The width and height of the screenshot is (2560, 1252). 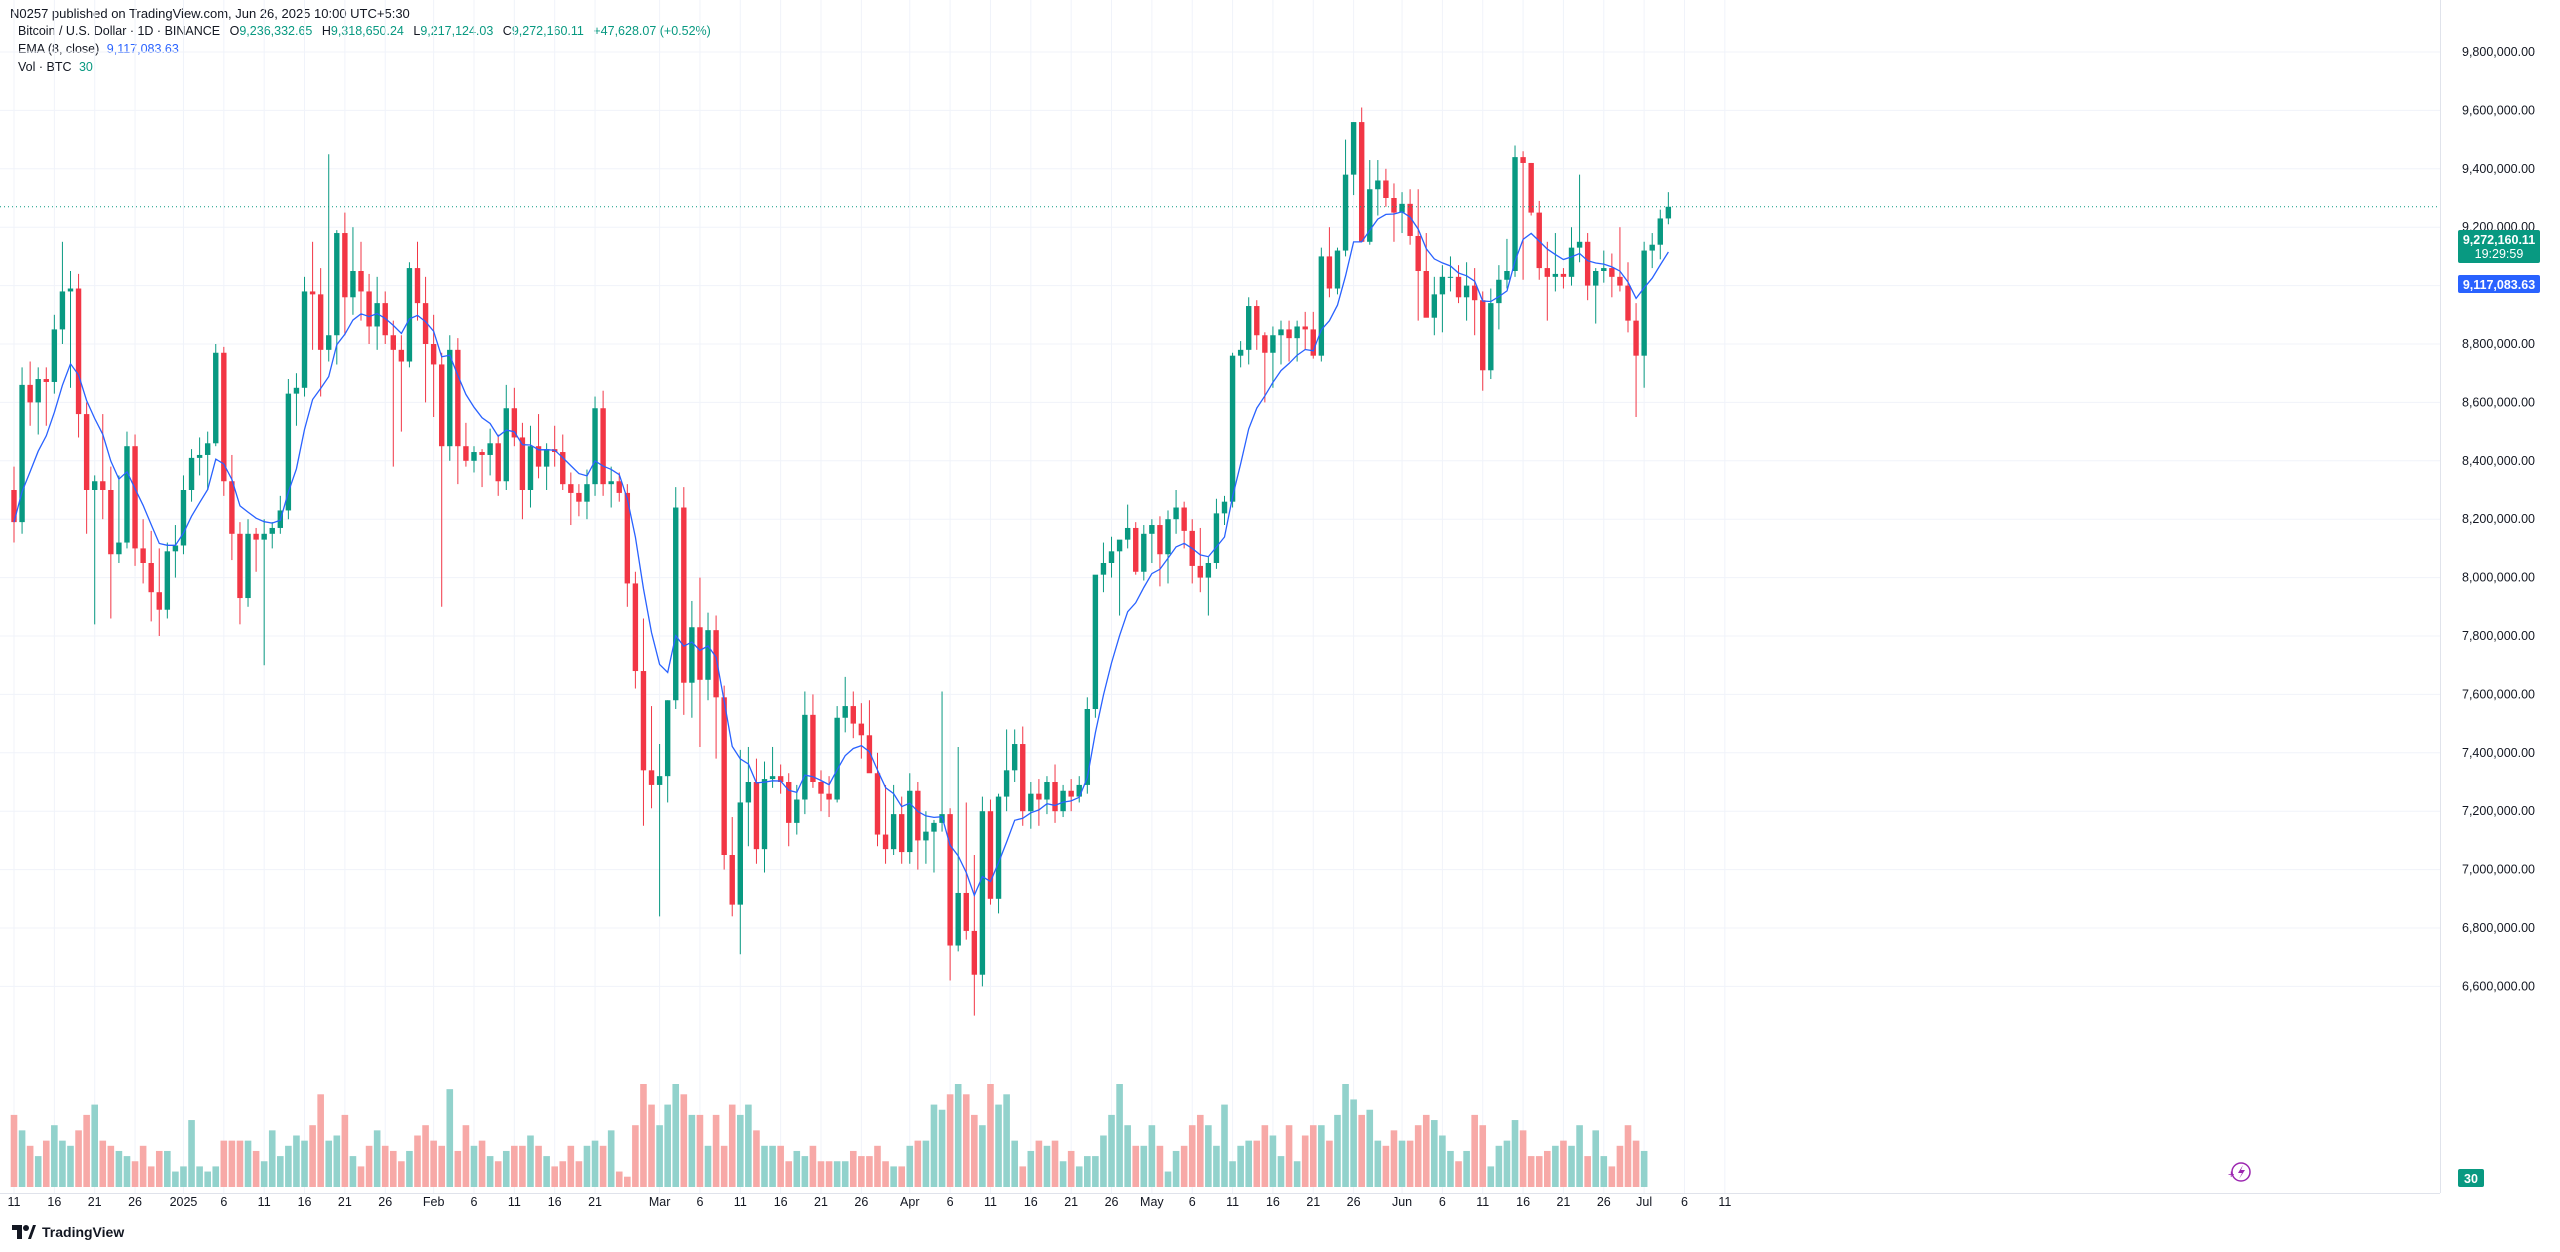 What do you see at coordinates (2239, 1172) in the screenshot?
I see `lightning-icon: +` at bounding box center [2239, 1172].